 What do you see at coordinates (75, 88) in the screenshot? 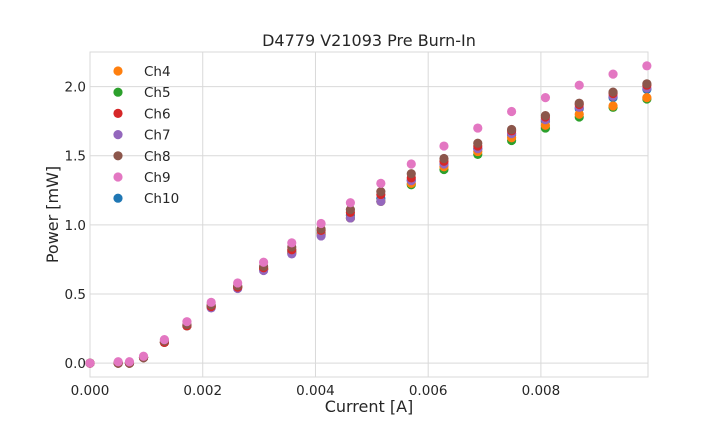
I see `y-tick-label: 2.0` at bounding box center [75, 88].